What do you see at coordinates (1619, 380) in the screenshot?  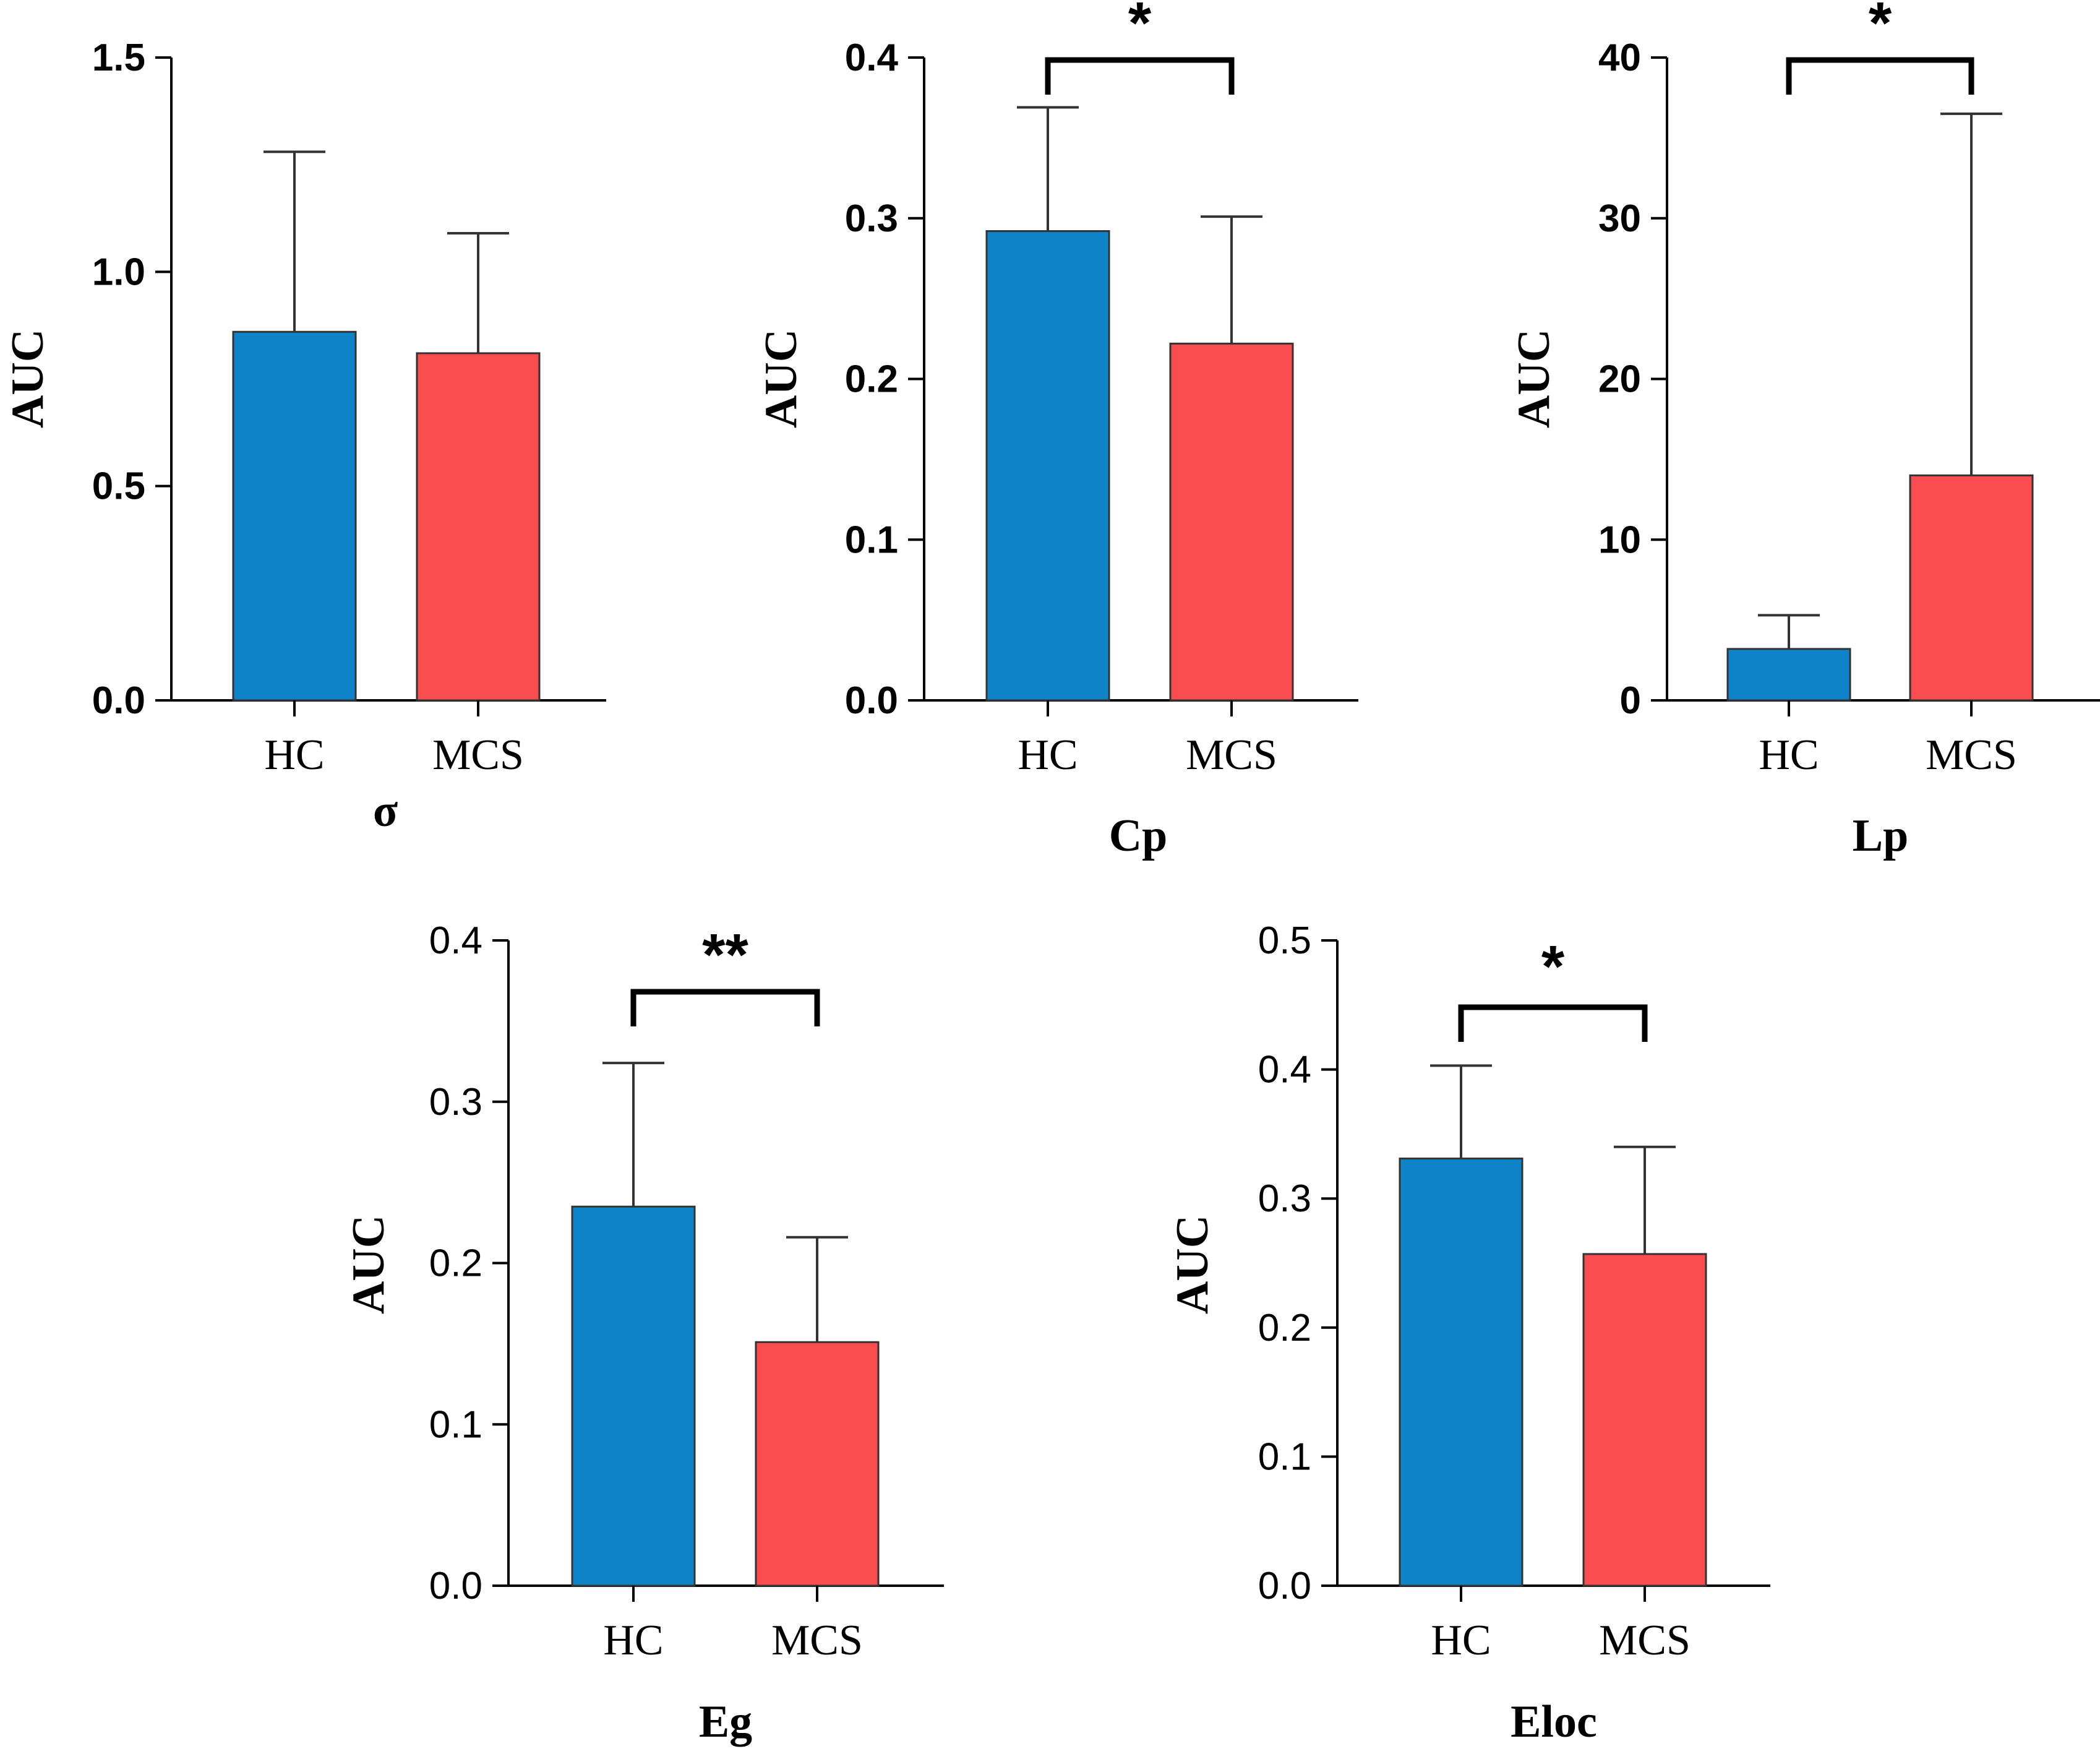 I see `y-tick-label: 20` at bounding box center [1619, 380].